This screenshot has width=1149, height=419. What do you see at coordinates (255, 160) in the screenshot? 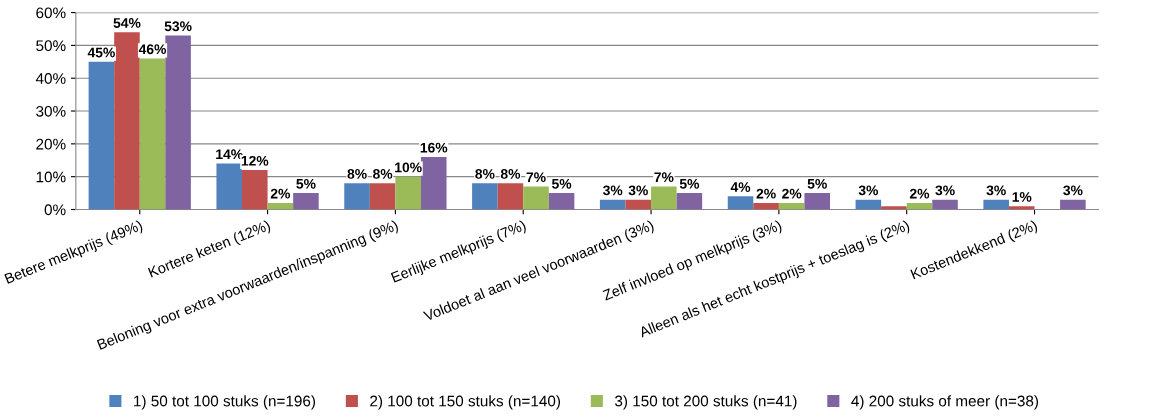
I see `data-label: 12%` at bounding box center [255, 160].